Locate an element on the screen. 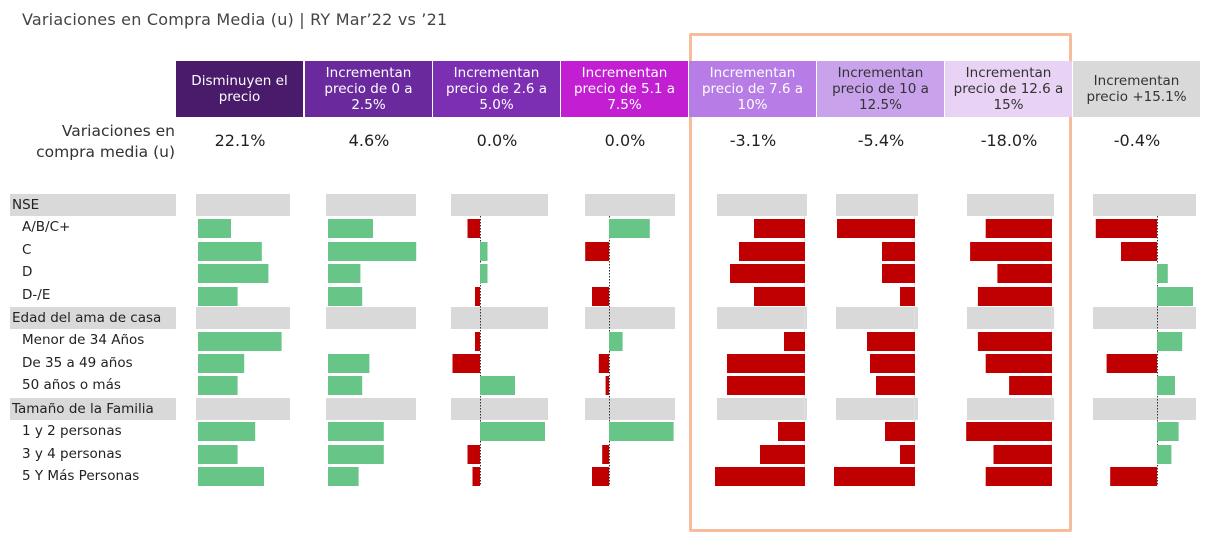 The image size is (1214, 558). category-label: D is located at coordinates (27, 272).